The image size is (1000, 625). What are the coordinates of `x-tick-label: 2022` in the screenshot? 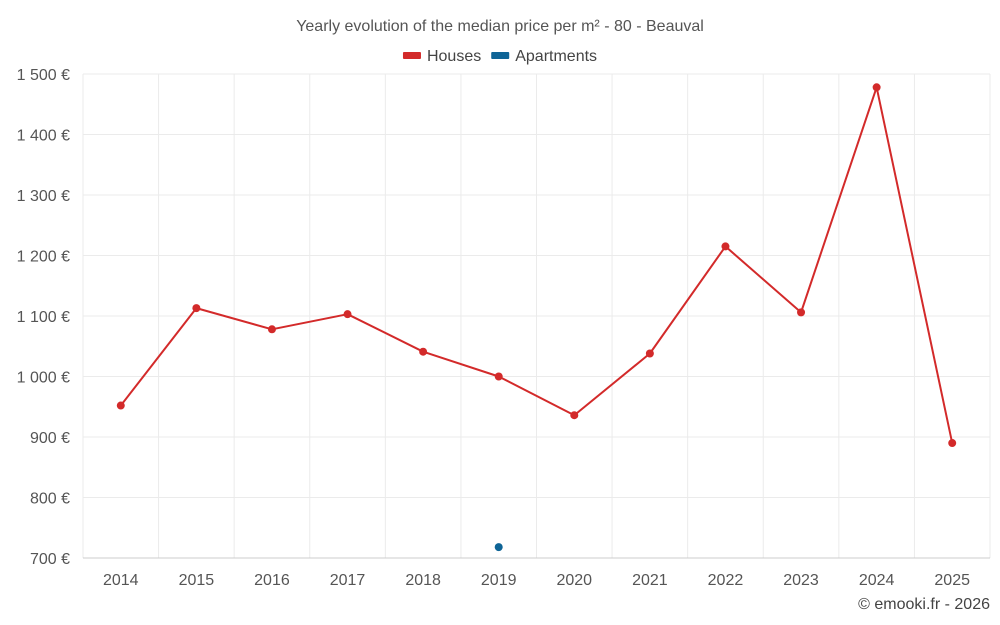 It's located at (726, 580).